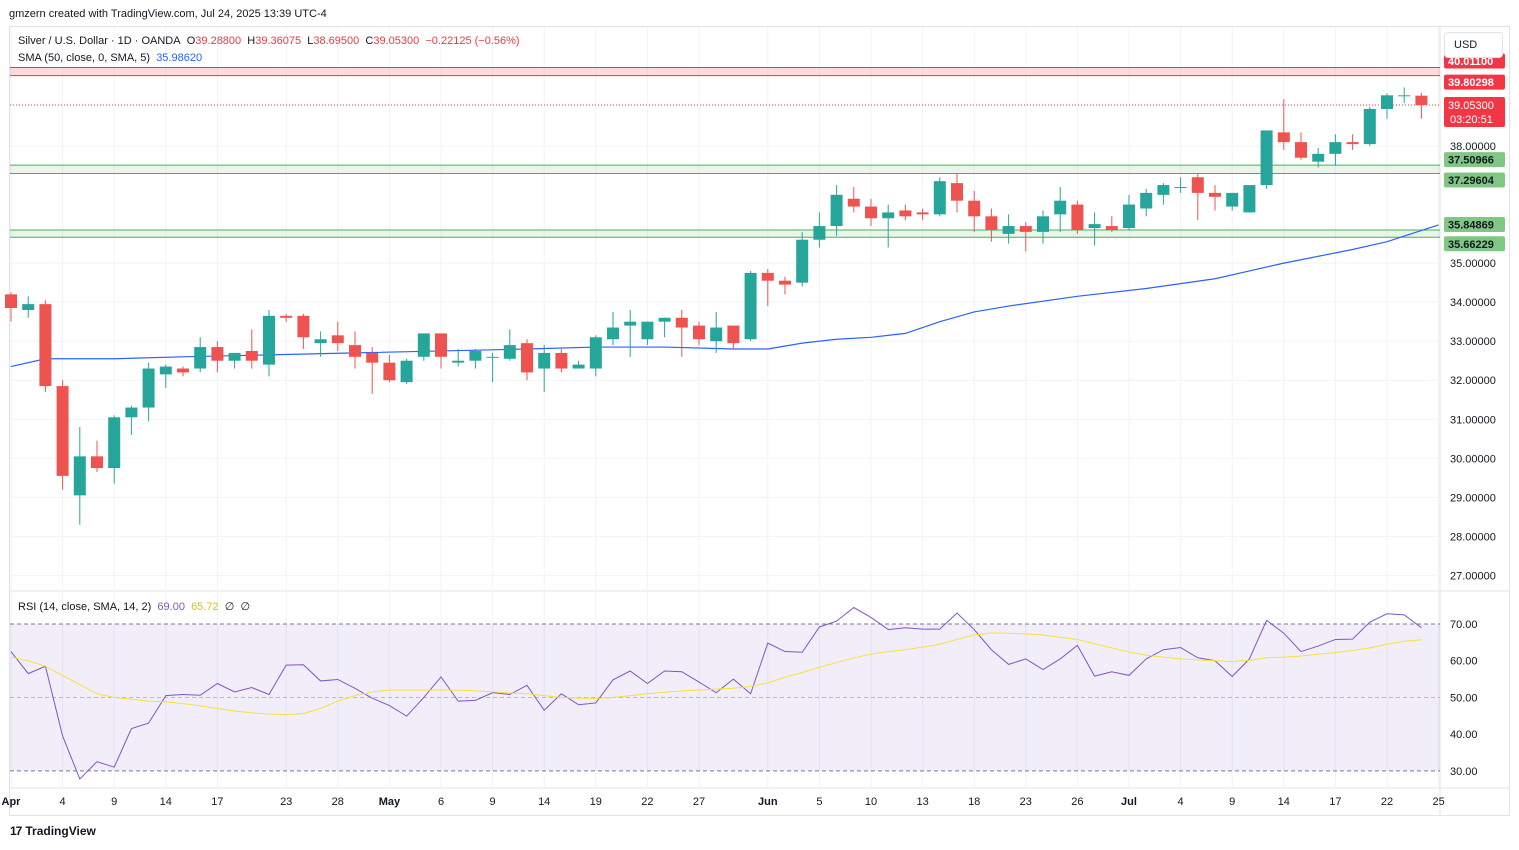  I want to click on close-label: C, so click(369, 41).